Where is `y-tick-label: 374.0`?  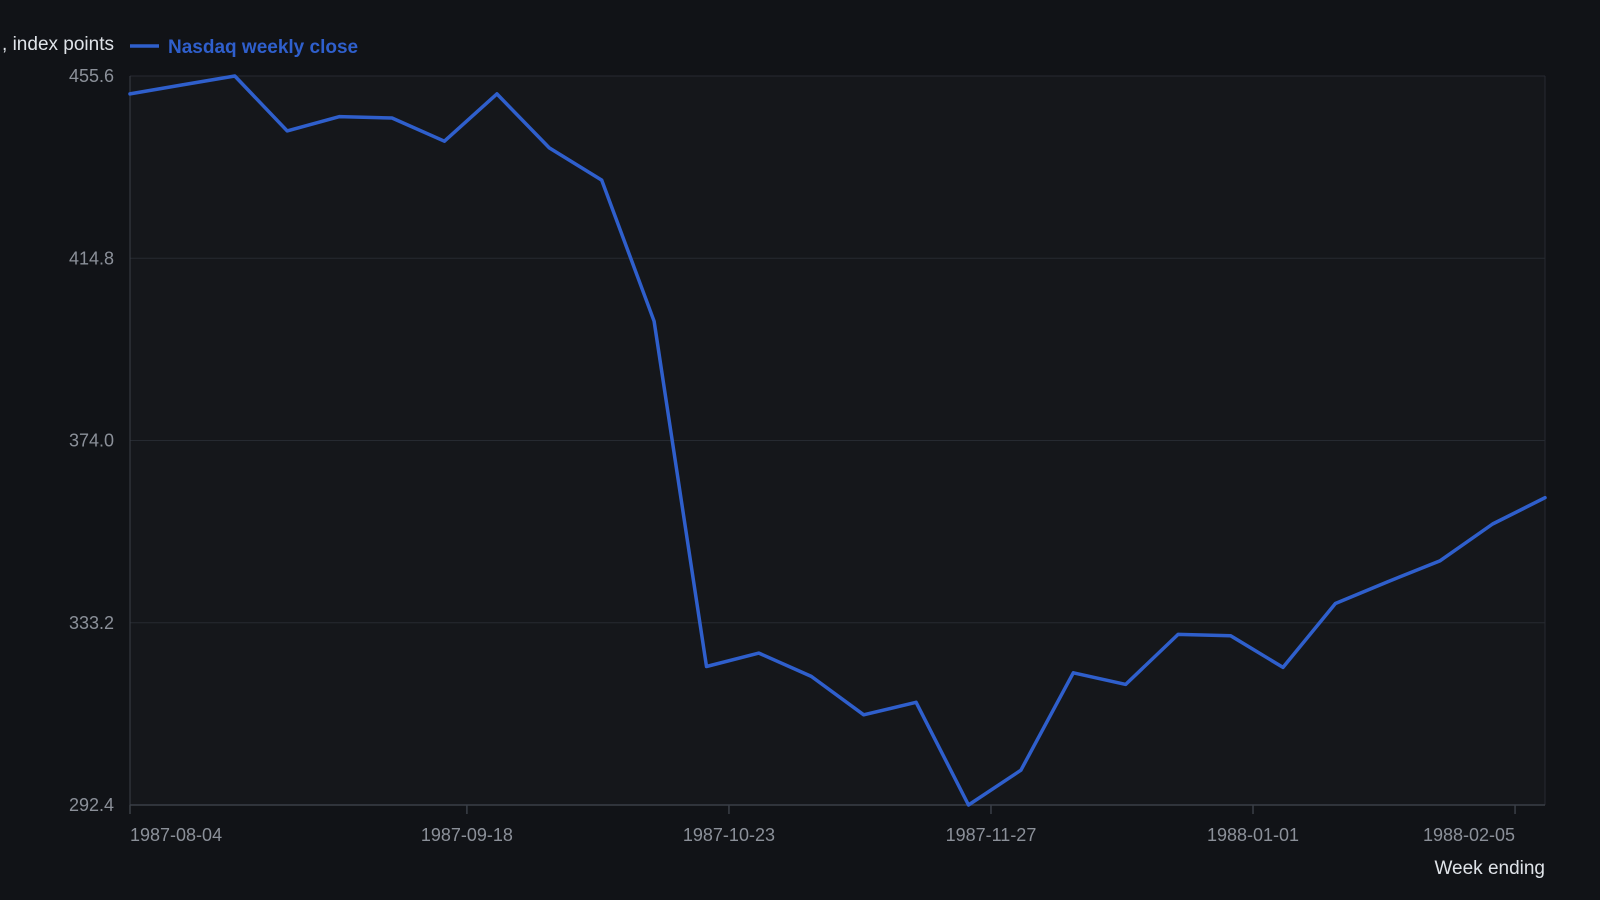 y-tick-label: 374.0 is located at coordinates (91, 441).